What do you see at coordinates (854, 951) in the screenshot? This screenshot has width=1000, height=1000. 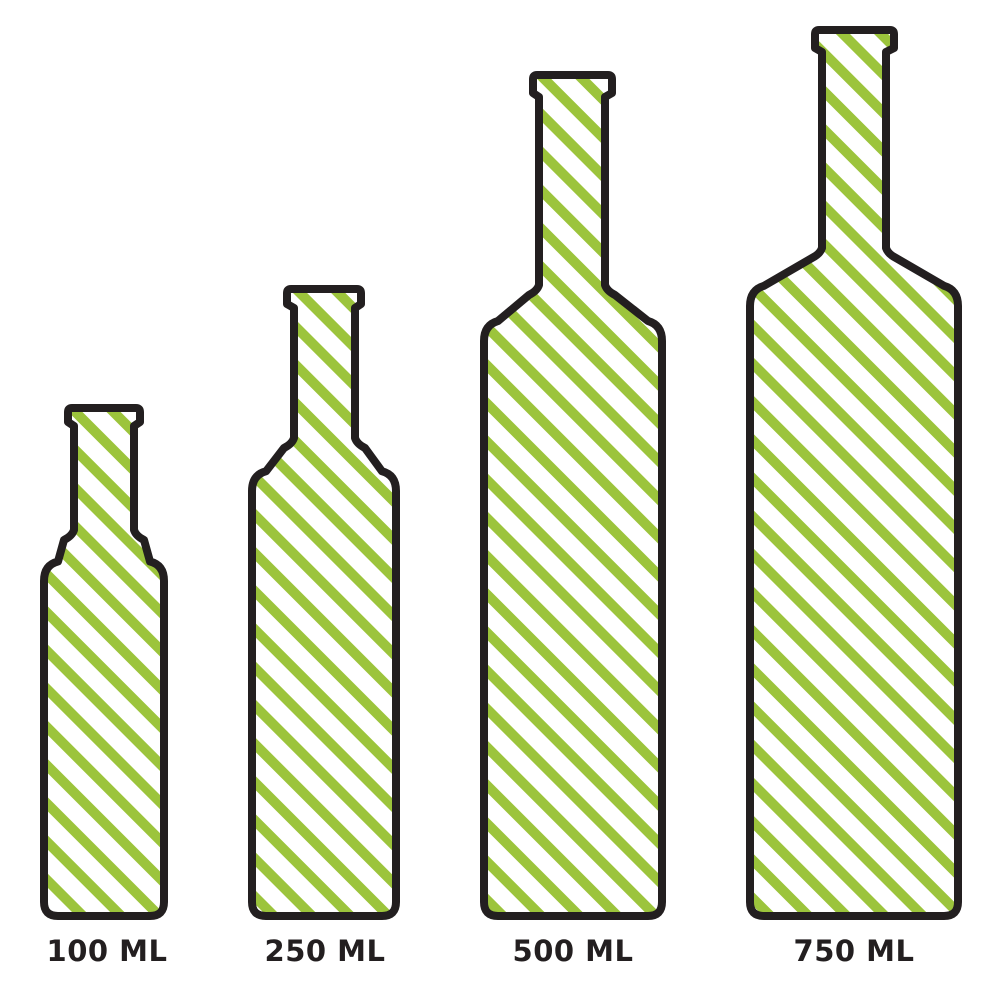 I see `bottle-label-750ml: 750 ML` at bounding box center [854, 951].